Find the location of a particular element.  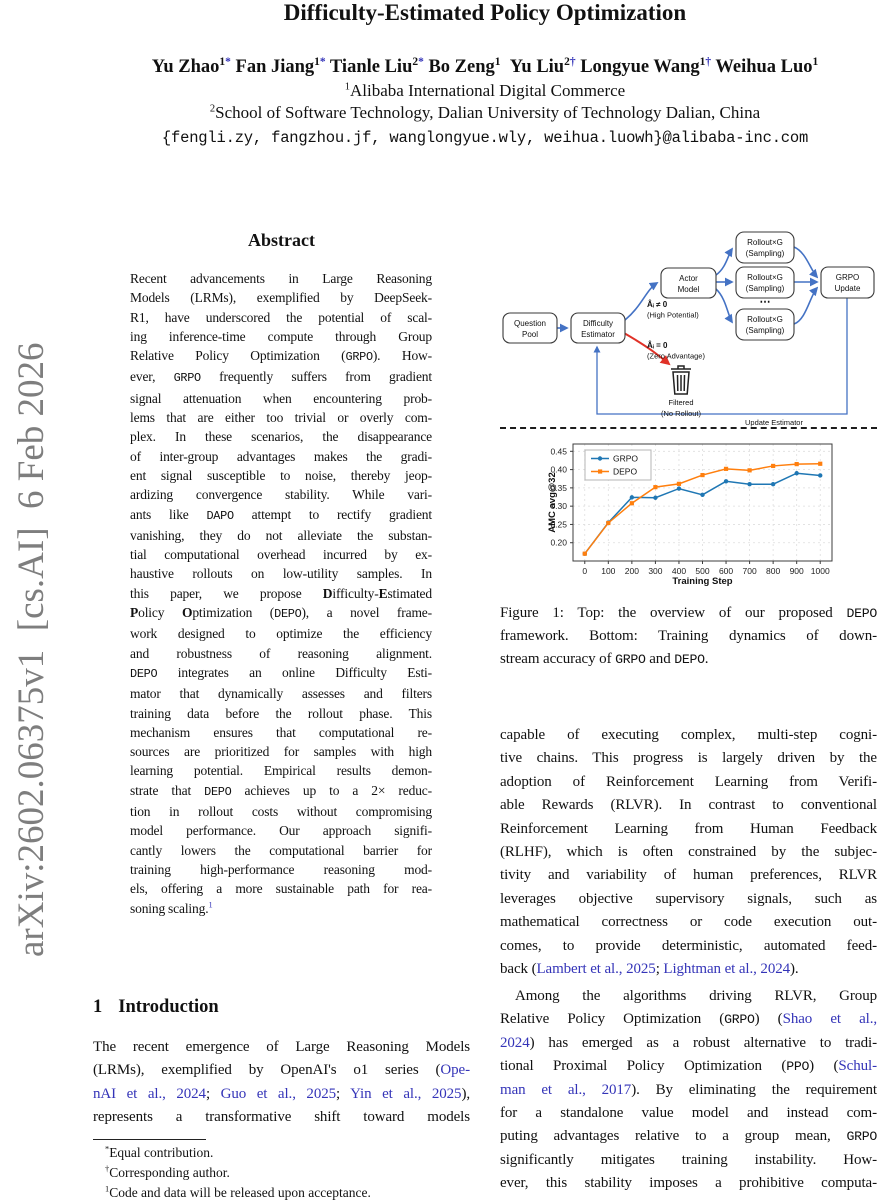

label-grpo-update-2: Update is located at coordinates (848, 288).